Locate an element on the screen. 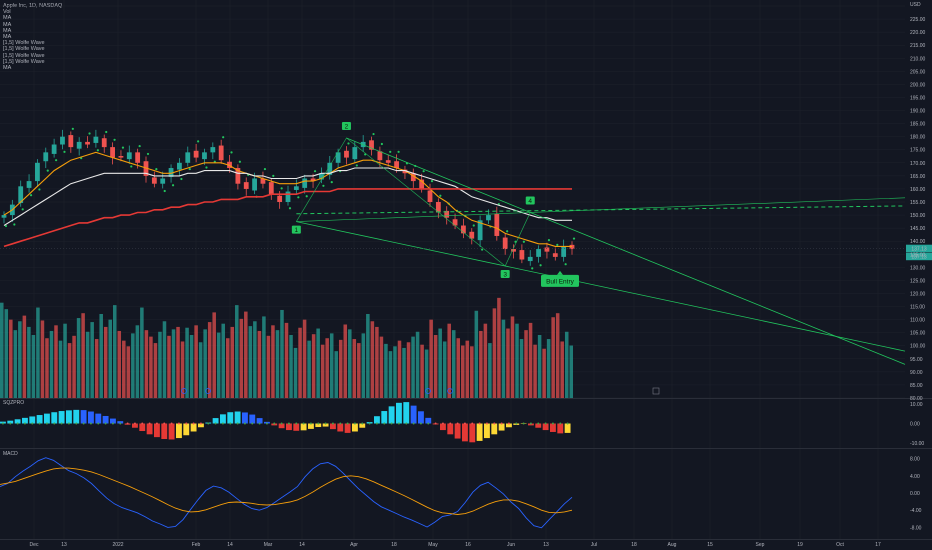 Image resolution: width=932 pixels, height=550 pixels. dividend-marker is located at coordinates (656, 391).